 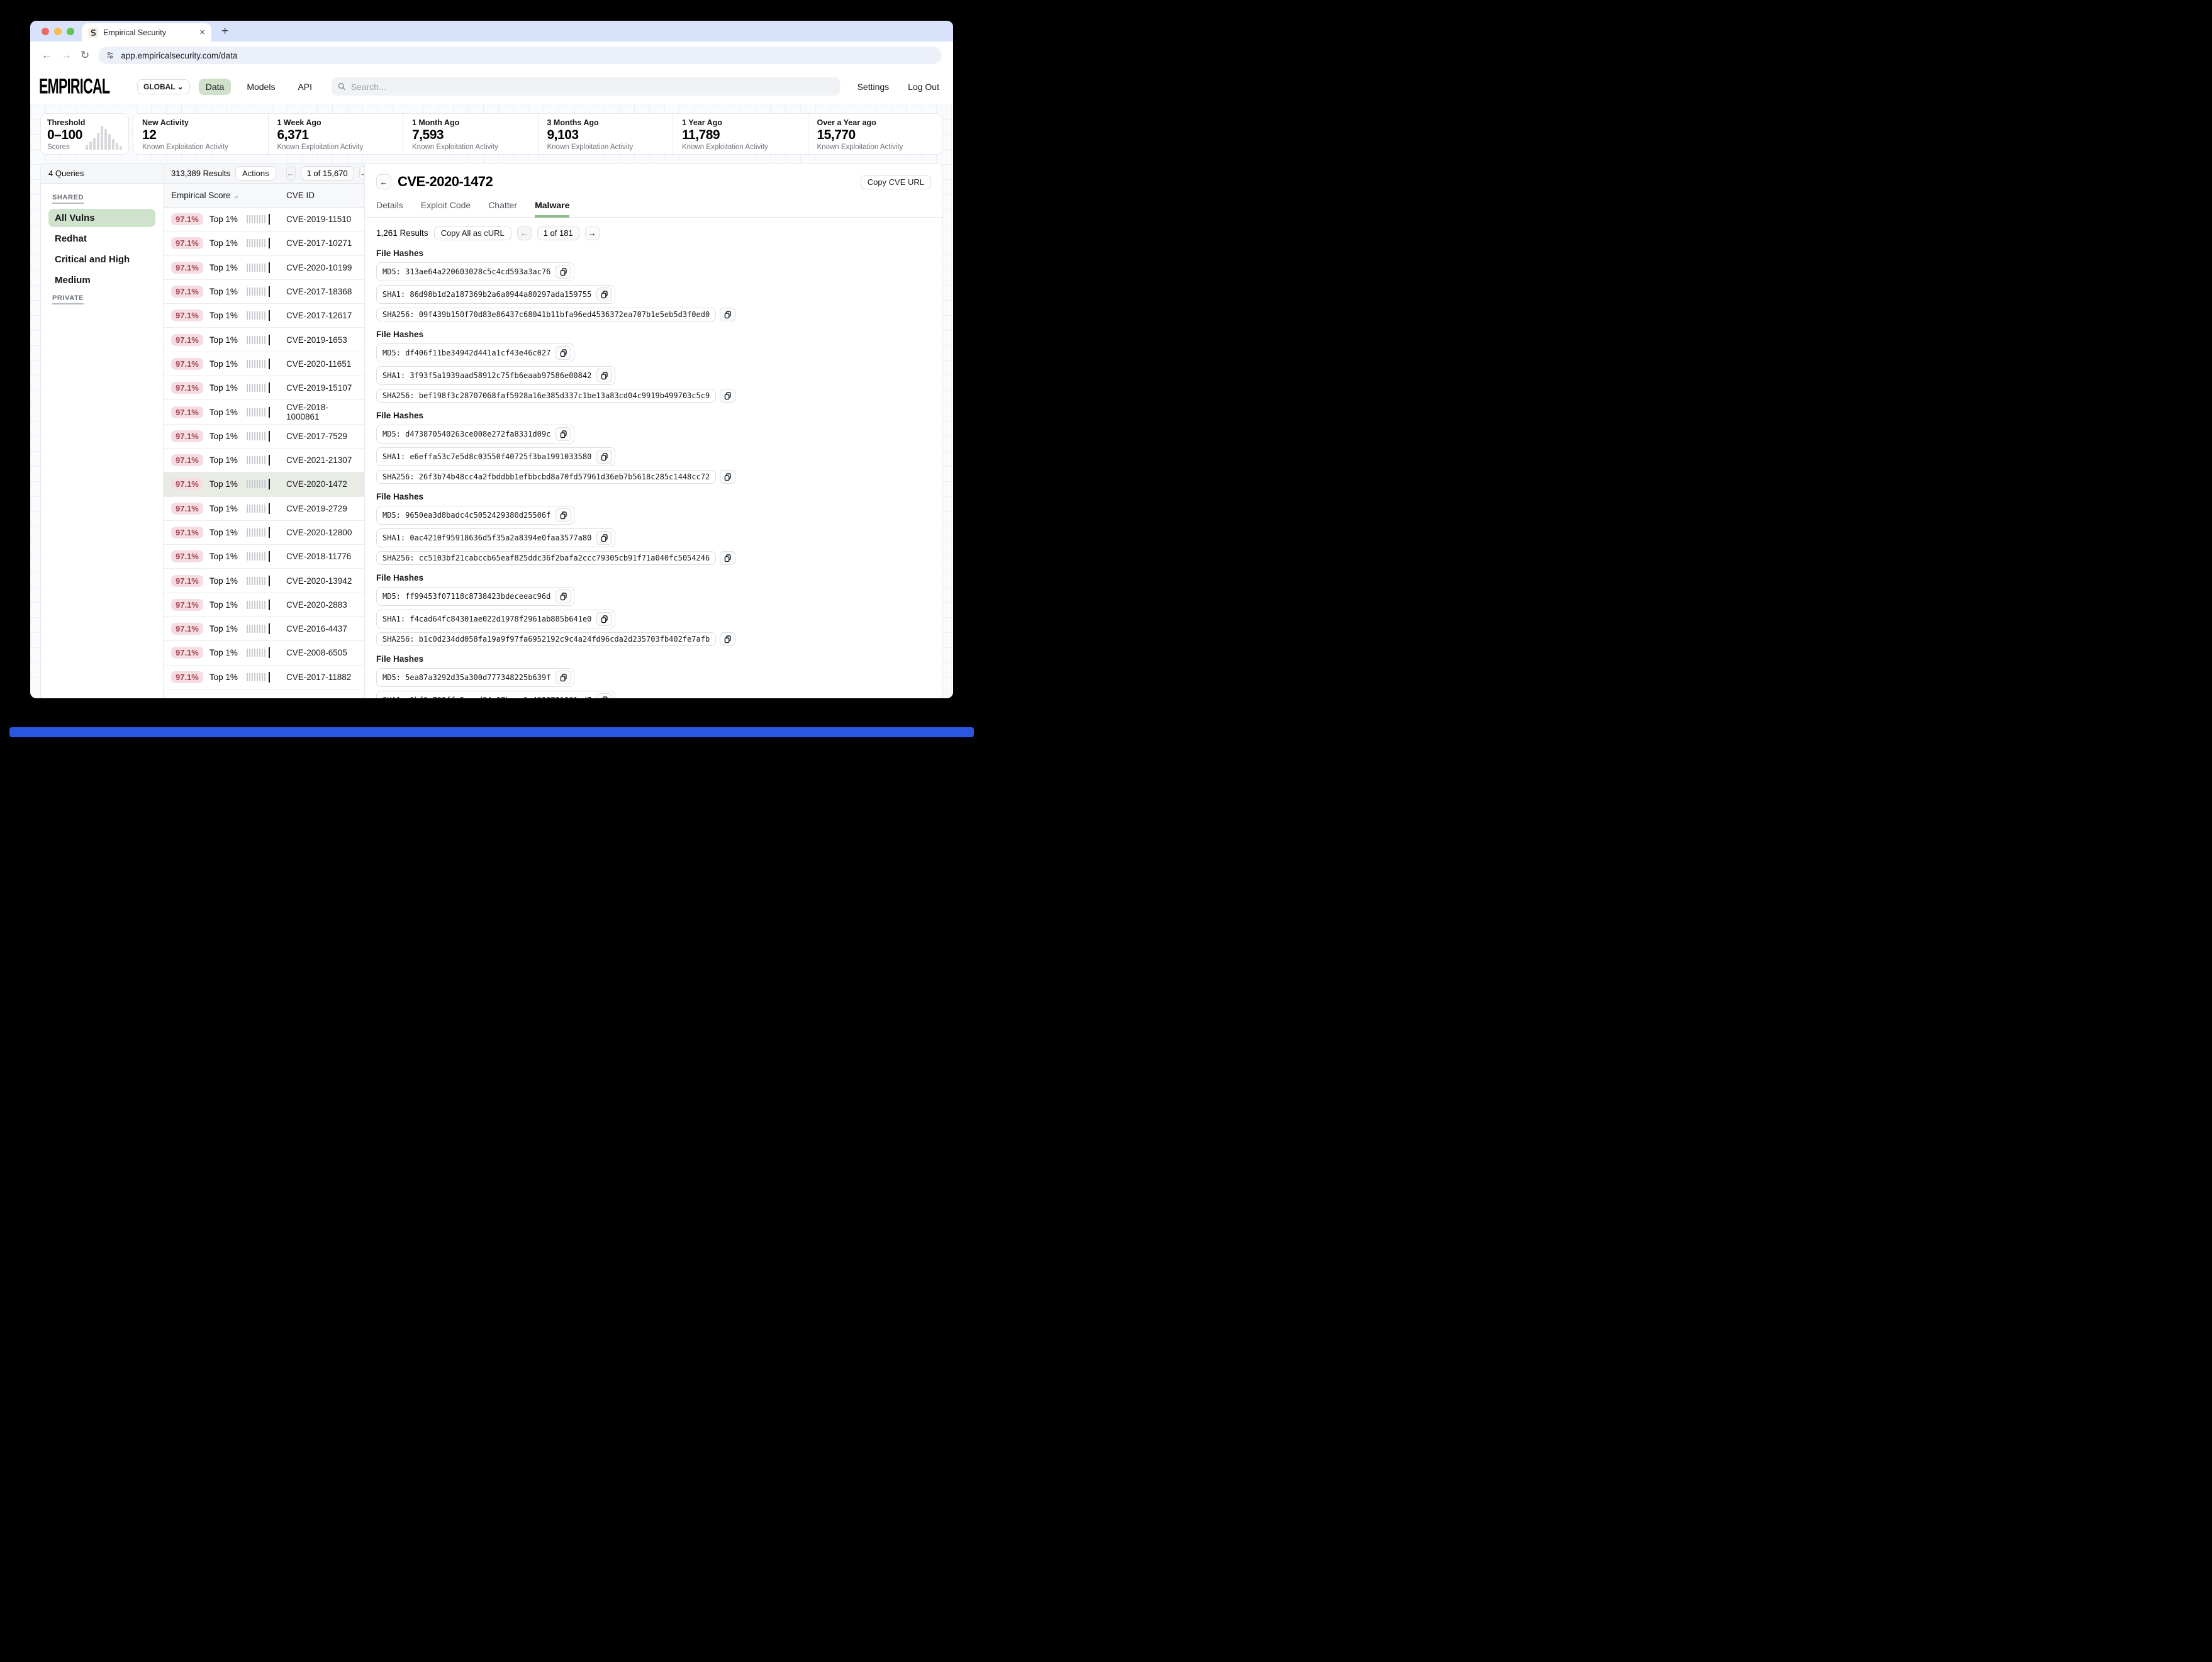 What do you see at coordinates (520, 55) in the screenshot?
I see `address-bar: app.empiricalsecurity.com/data` at bounding box center [520, 55].